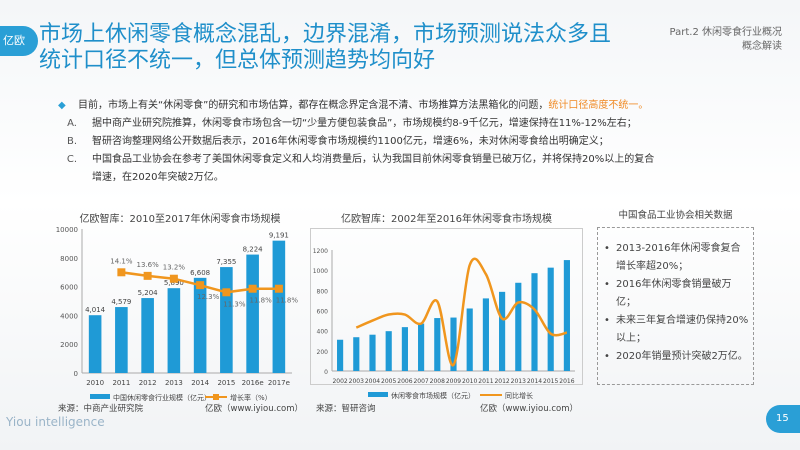 This screenshot has height=450, width=800. Describe the element at coordinates (388, 381) in the screenshot. I see `x-tick-label: 2005` at that location.